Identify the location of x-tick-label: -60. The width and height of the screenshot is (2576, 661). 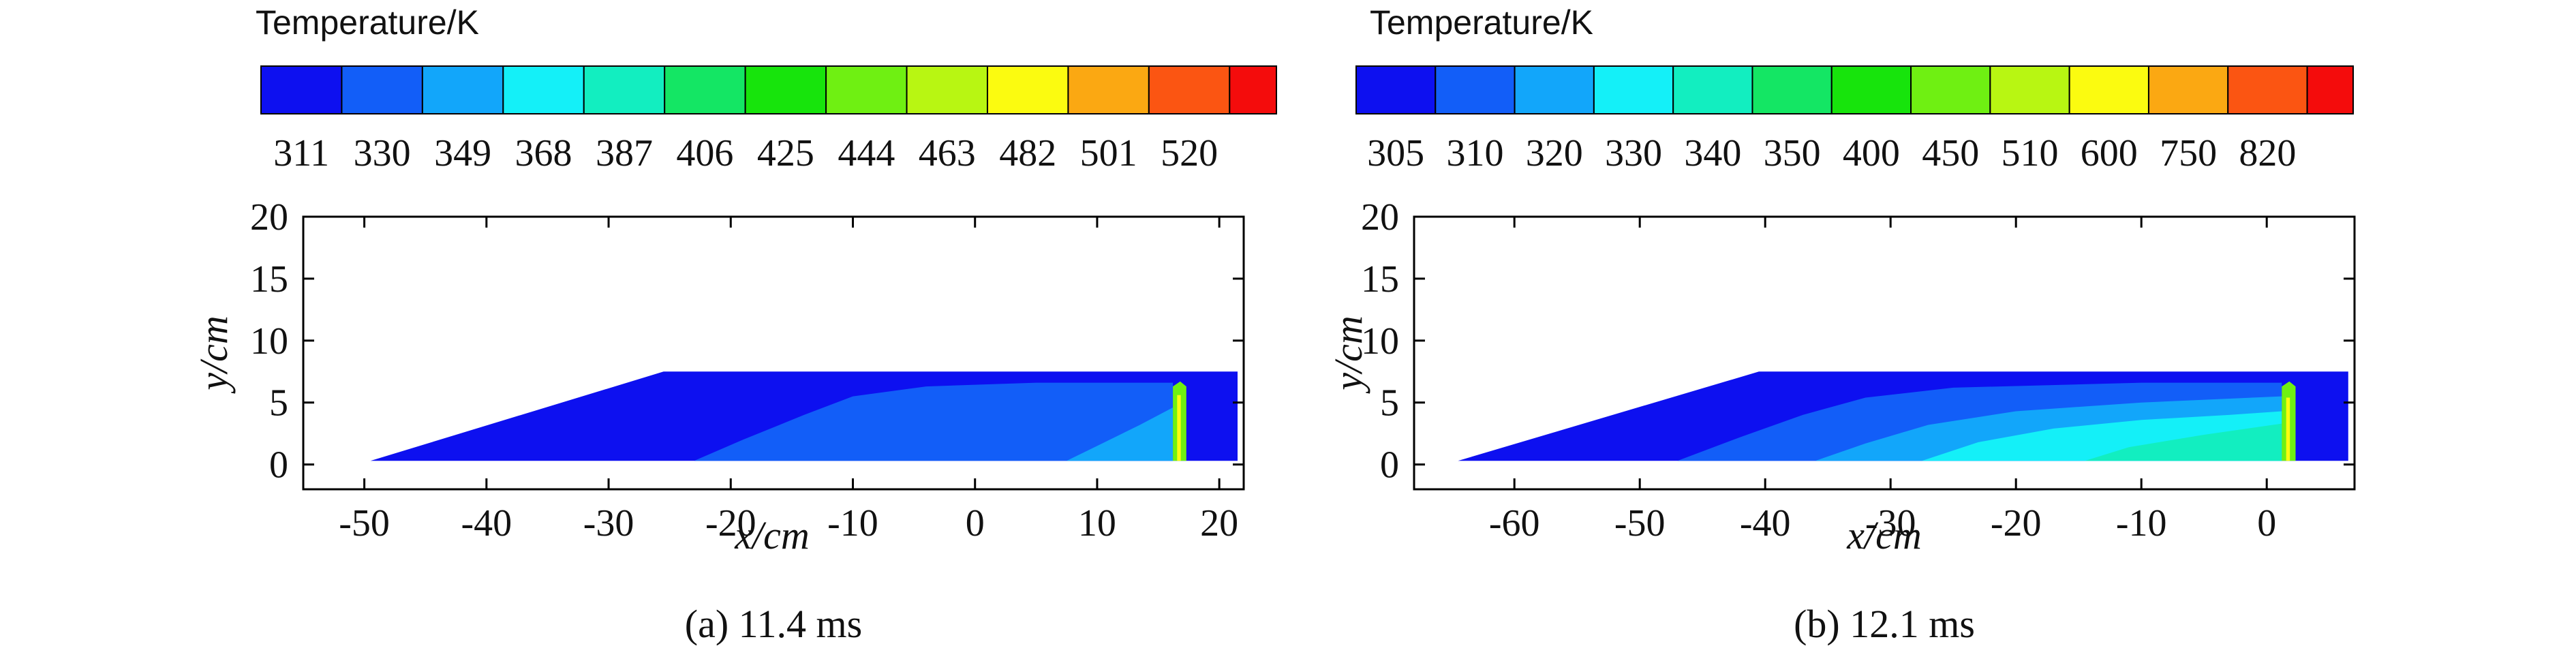
(1514, 523).